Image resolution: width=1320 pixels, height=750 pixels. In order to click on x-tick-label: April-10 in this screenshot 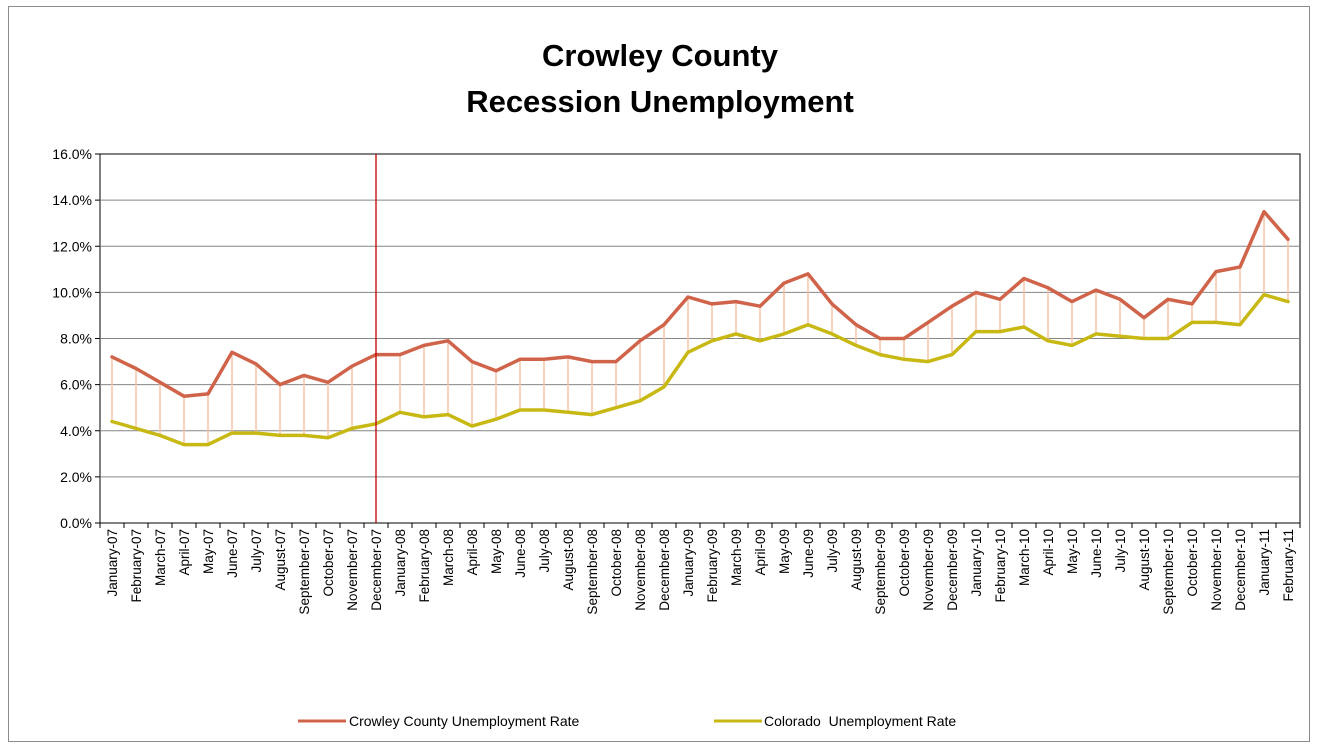, I will do `click(1048, 552)`.